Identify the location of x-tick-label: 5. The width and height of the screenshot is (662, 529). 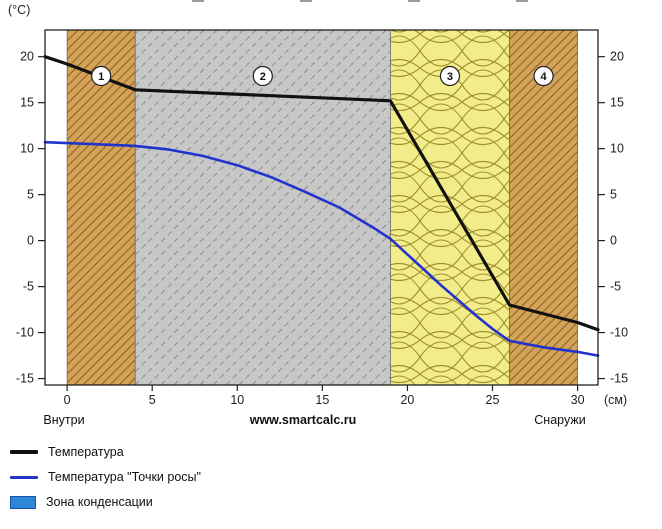
(152, 400).